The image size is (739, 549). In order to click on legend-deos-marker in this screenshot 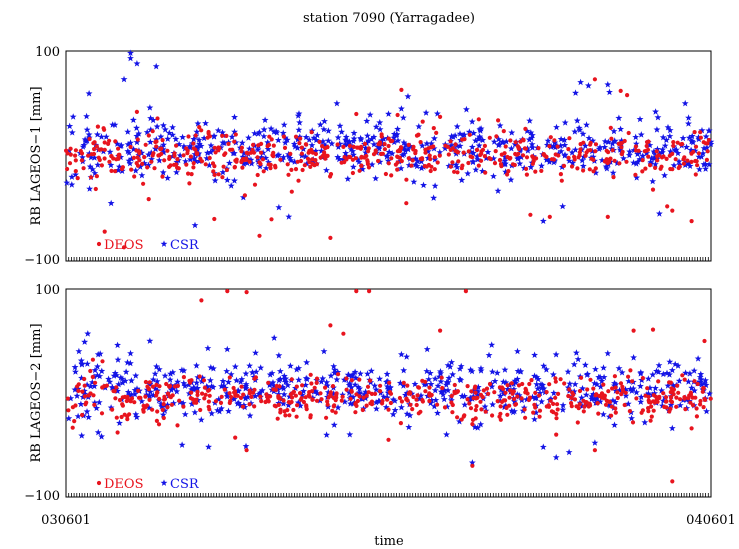, I will do `click(99, 244)`.